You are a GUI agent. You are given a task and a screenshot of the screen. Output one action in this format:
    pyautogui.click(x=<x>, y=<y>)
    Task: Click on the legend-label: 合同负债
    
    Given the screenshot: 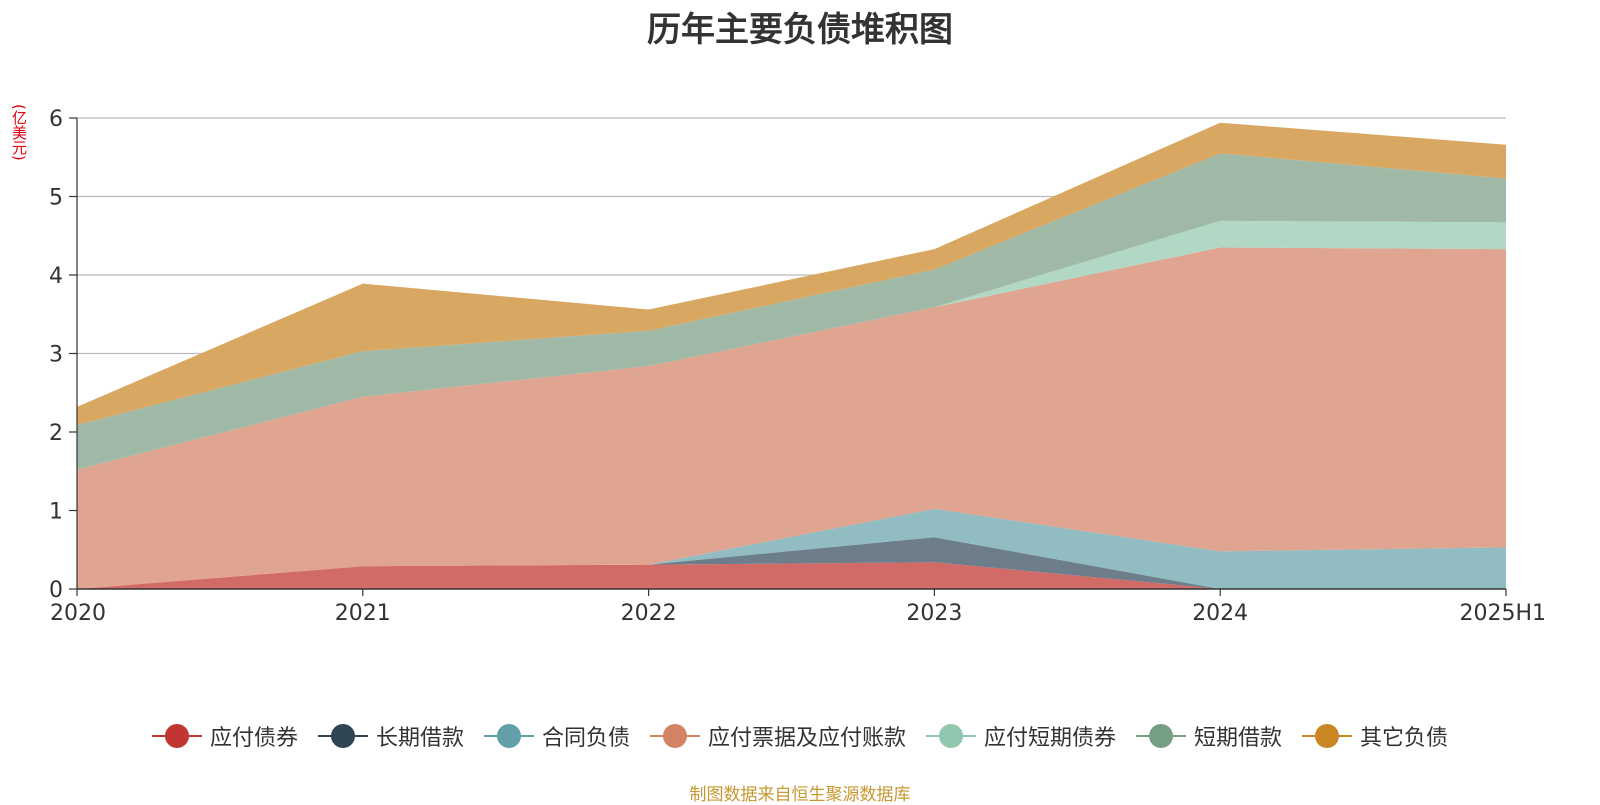 What is the action you would take?
    pyautogui.click(x=586, y=736)
    